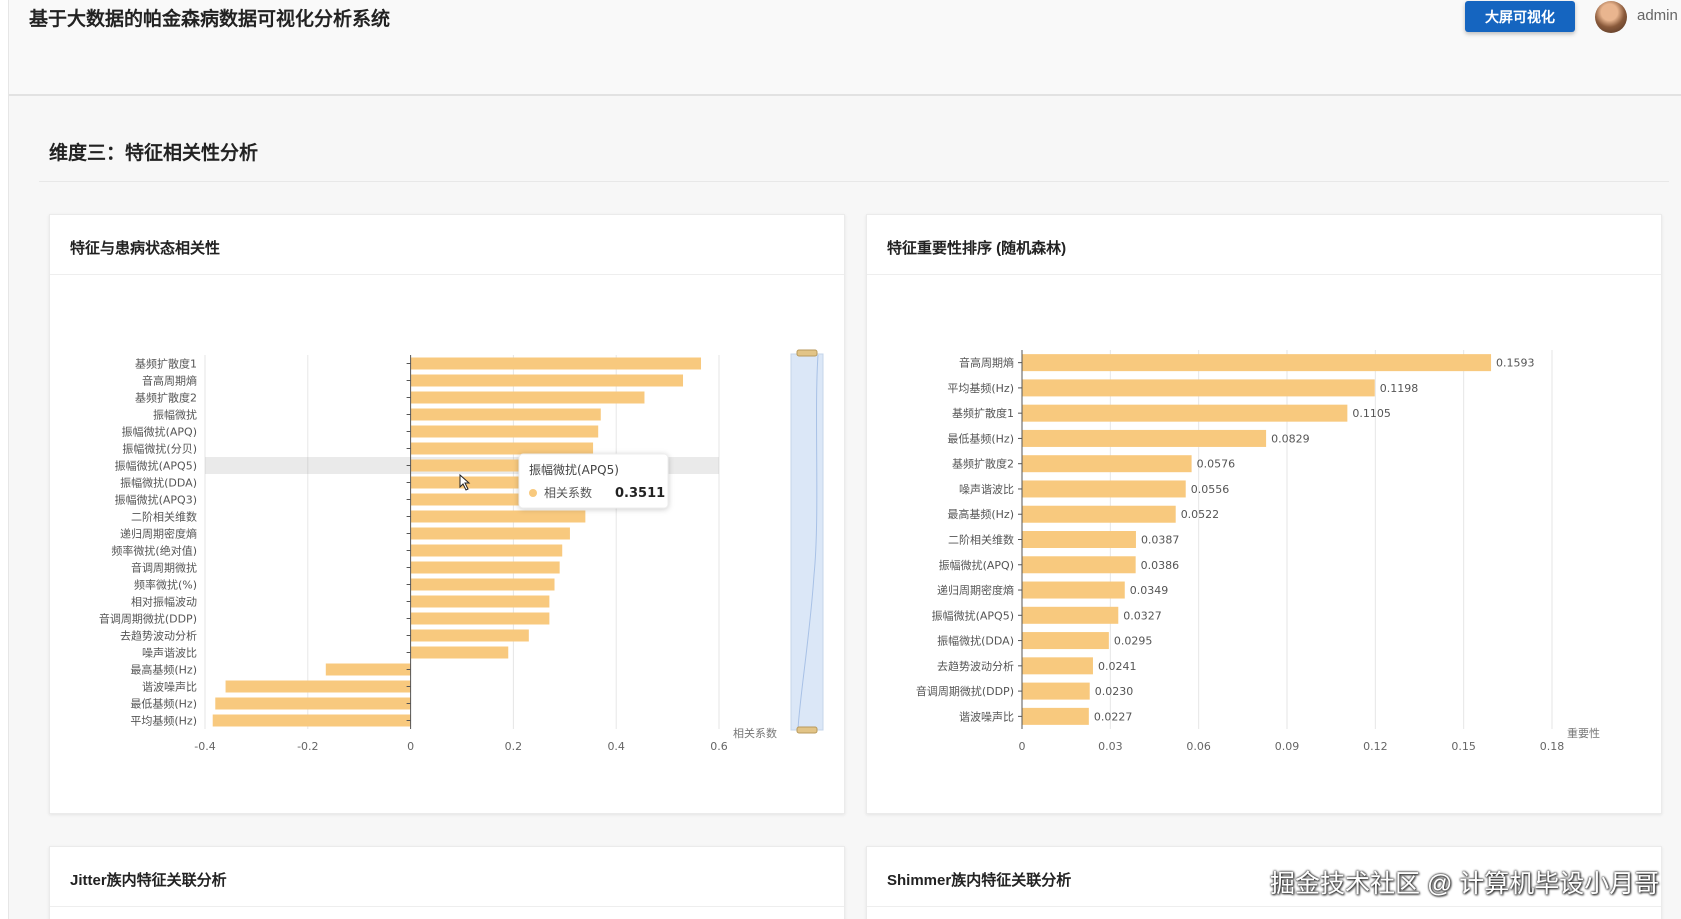 This screenshot has width=1681, height=919. I want to click on y-tick-label: 递归周期密度熵, so click(158, 534).